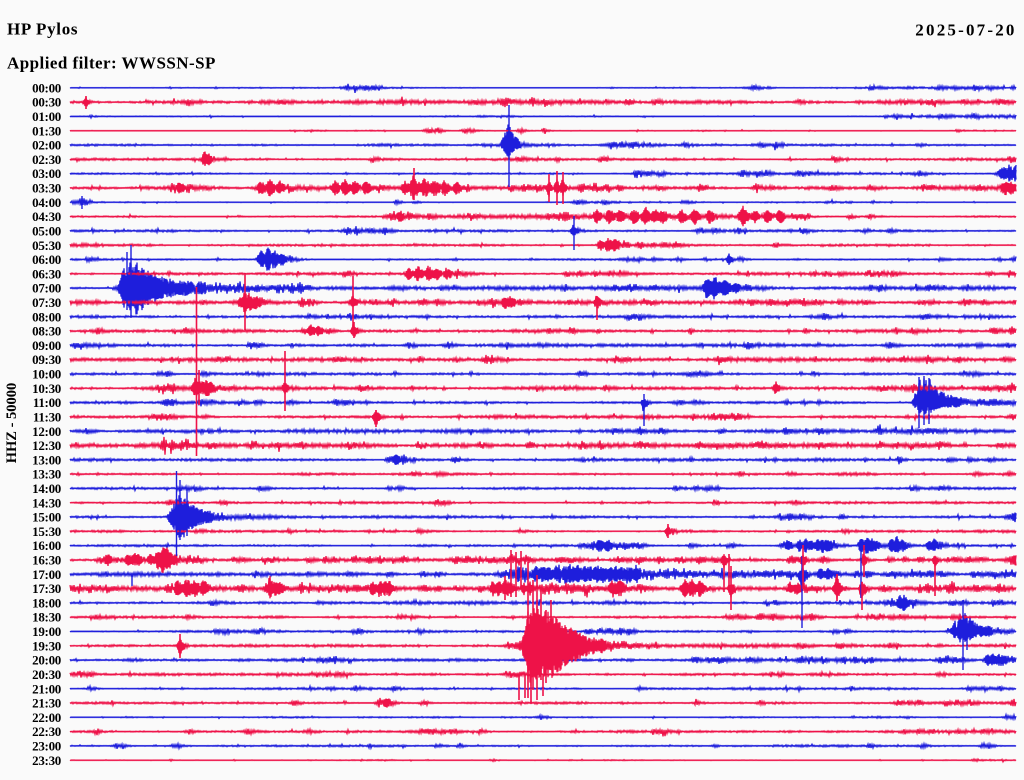 Image resolution: width=1024 pixels, height=780 pixels. I want to click on svg-text: 02:00, so click(46, 145).